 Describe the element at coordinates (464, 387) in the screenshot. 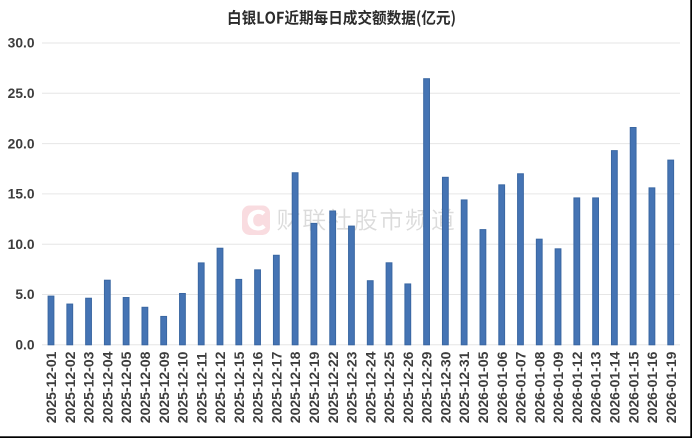

I see `svg-text: 2025-12-31` at that location.